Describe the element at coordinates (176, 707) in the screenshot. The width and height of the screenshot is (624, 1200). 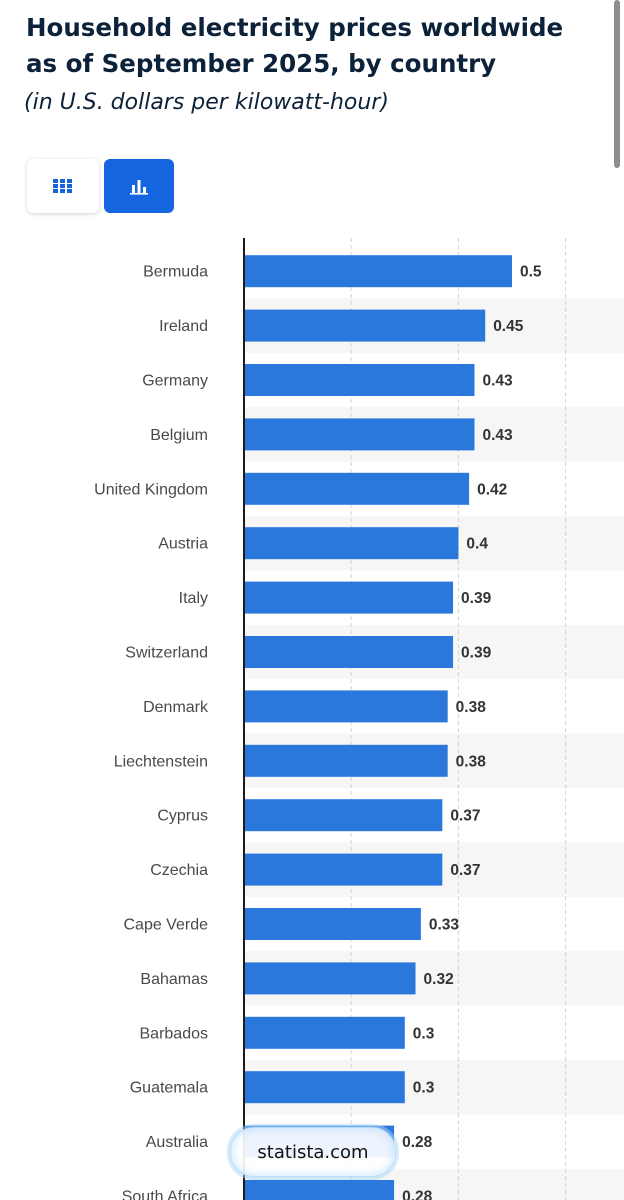
I see `category-label: Denmark` at that location.